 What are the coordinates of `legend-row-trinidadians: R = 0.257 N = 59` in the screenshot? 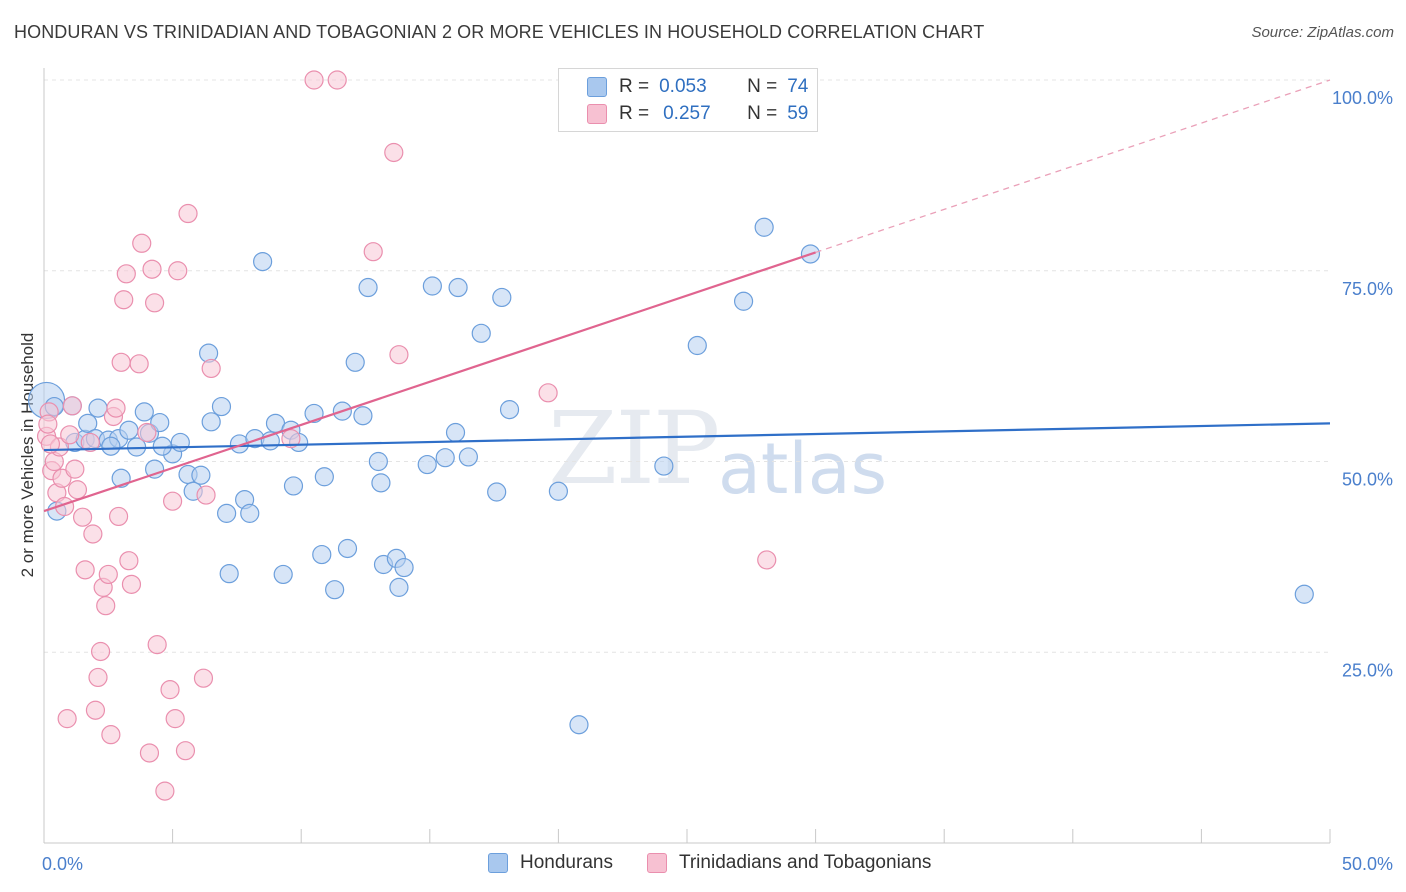 It's located at (697, 114).